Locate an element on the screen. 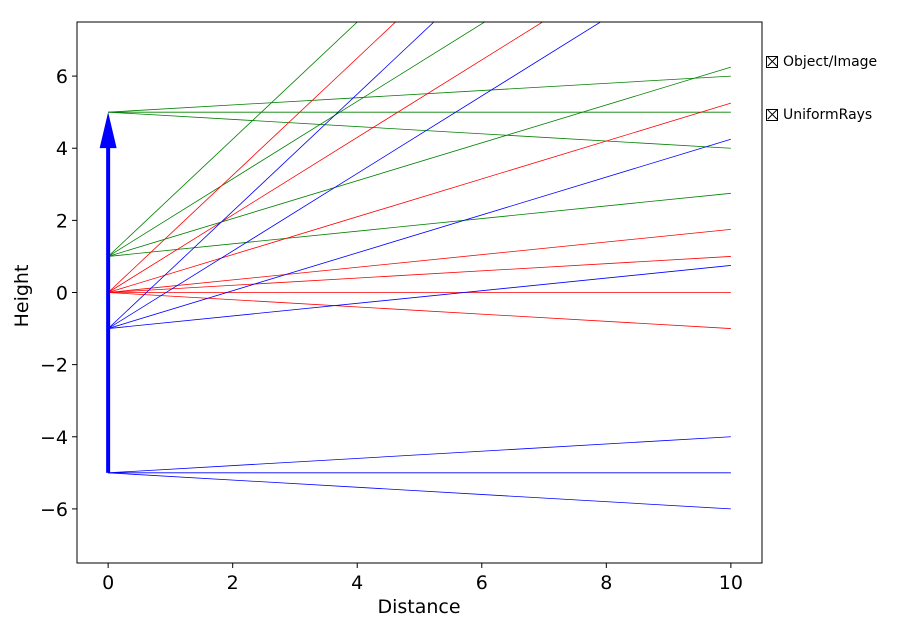 The image size is (897, 628). y-tick-label: −6 is located at coordinates (54, 510).